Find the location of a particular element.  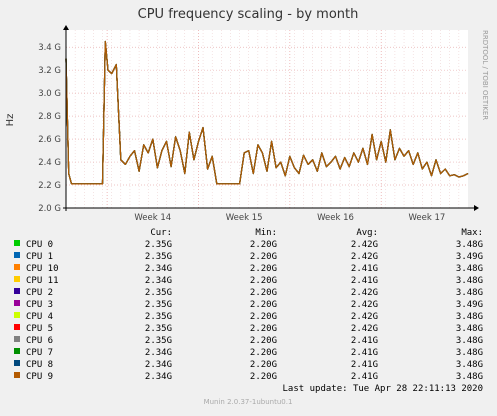

last-update: Last update: Tue Apr 28 22:11:13 2020 is located at coordinates (383, 389).